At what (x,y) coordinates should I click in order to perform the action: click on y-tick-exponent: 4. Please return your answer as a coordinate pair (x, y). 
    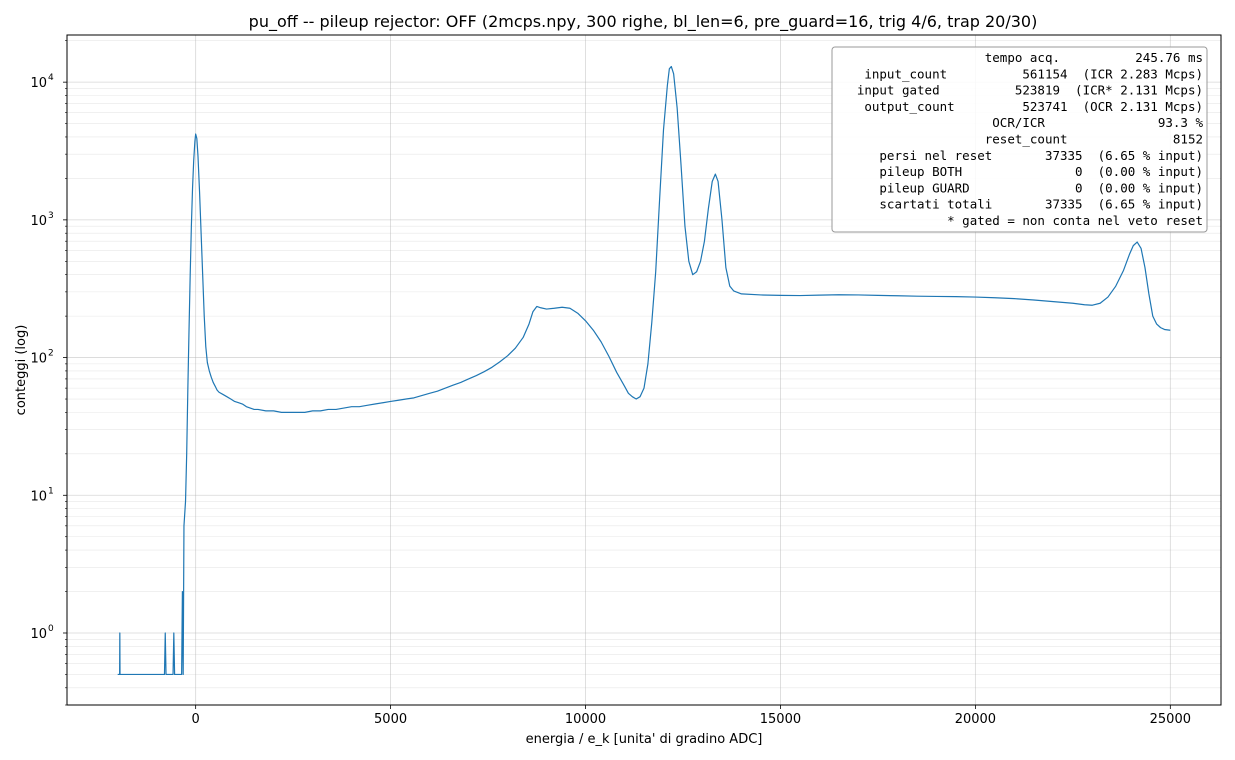
    Looking at the image, I should click on (51, 78).